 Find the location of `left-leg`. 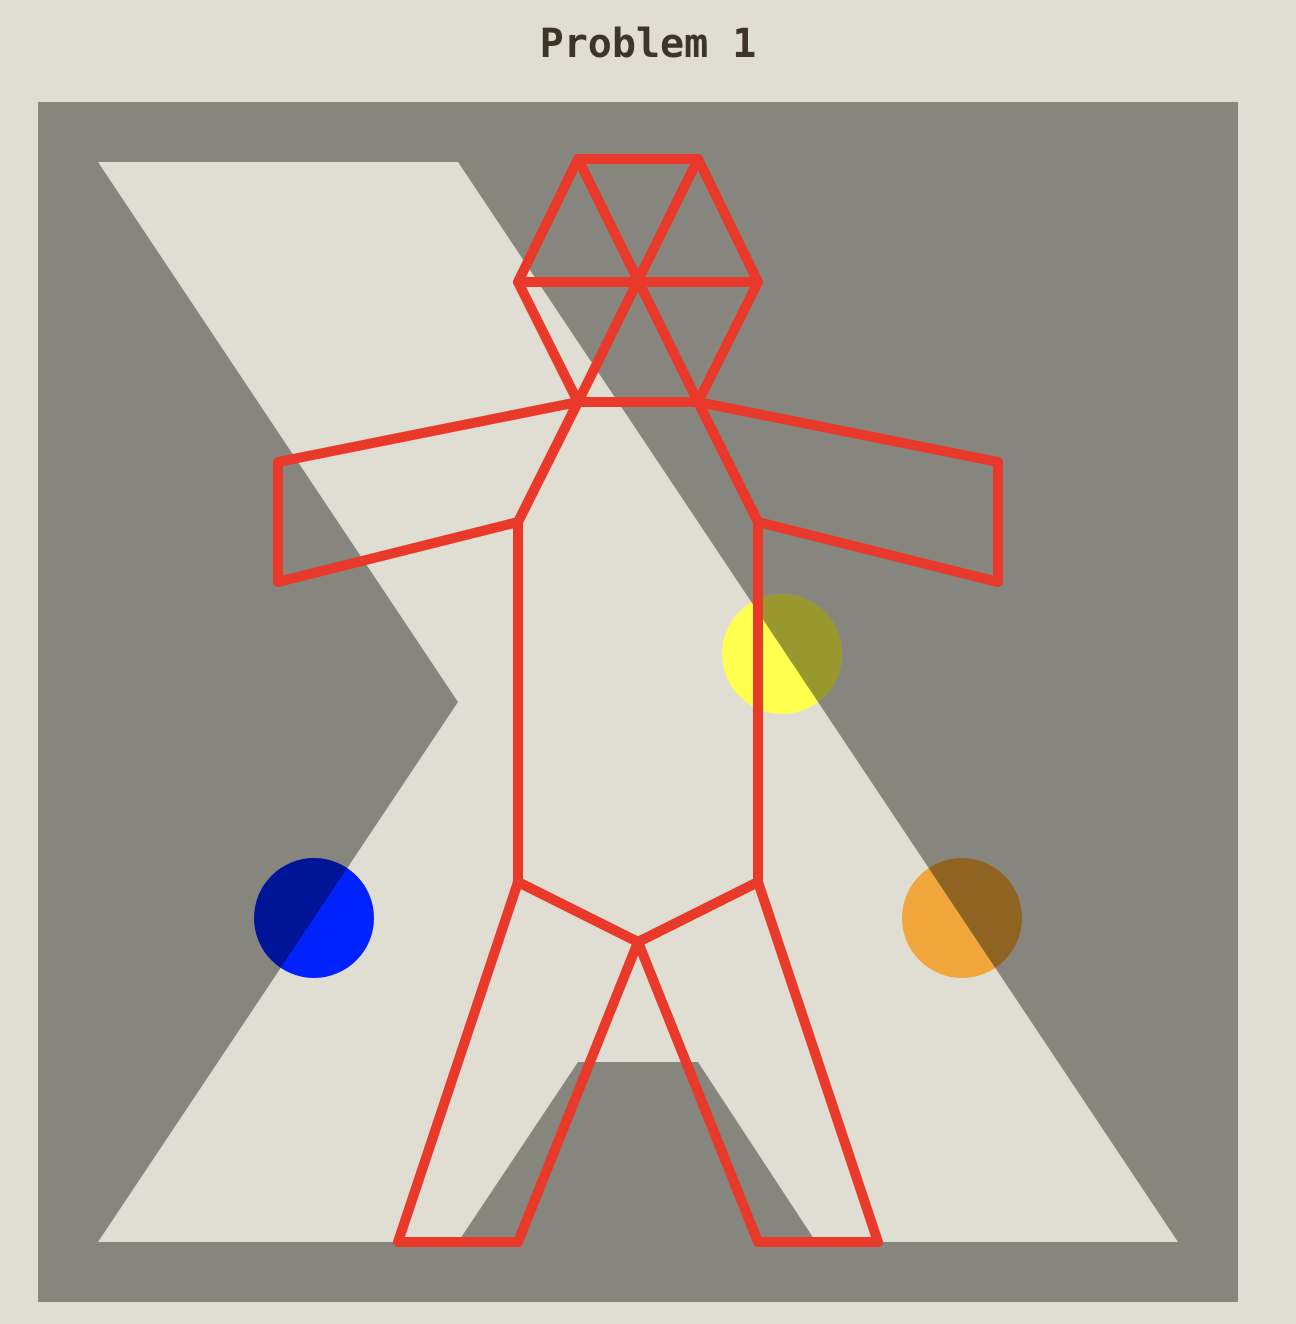

left-leg is located at coordinates (518, 1062).